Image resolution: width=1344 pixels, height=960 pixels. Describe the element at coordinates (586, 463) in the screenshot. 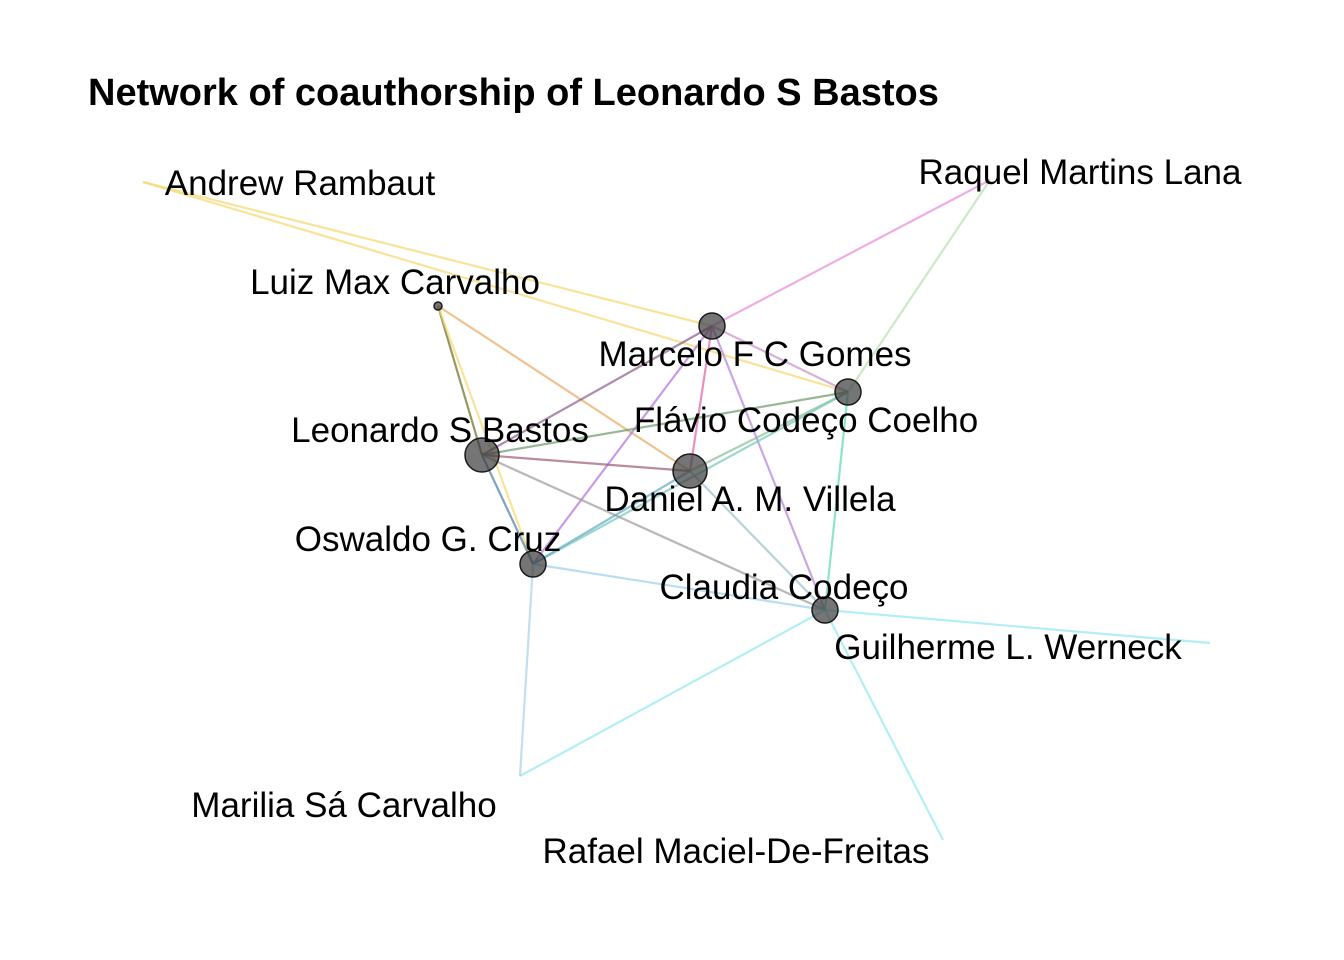

I see `edge-lsb-dav` at that location.